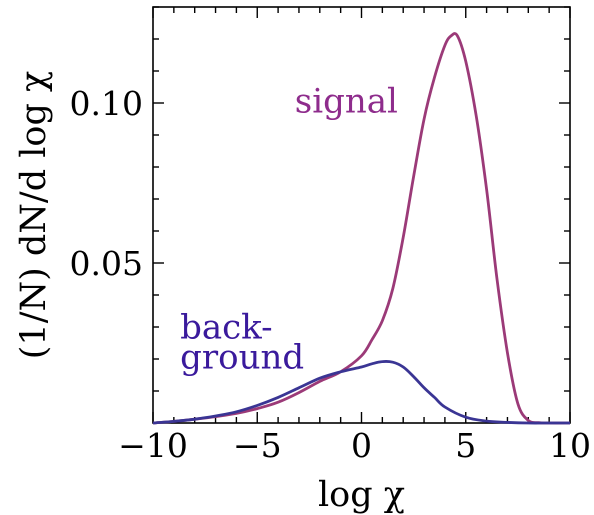  Describe the element at coordinates (106, 263) in the screenshot. I see `y-tick-label: 0.05` at that location.